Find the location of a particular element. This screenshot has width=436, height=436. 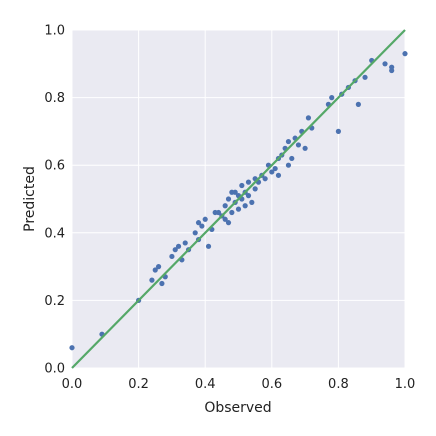

y-tick-label: 0.8 is located at coordinates (54, 98).